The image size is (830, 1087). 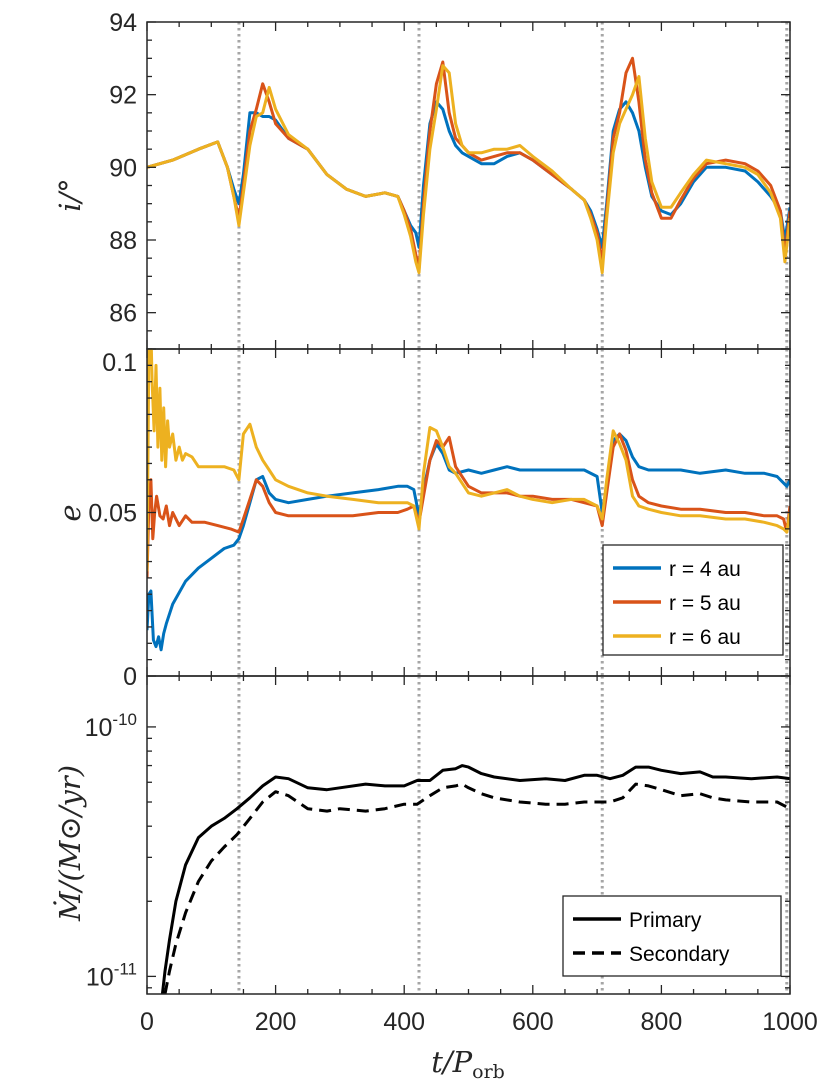 What do you see at coordinates (404, 1022) in the screenshot?
I see `x-tick-label: 400` at bounding box center [404, 1022].